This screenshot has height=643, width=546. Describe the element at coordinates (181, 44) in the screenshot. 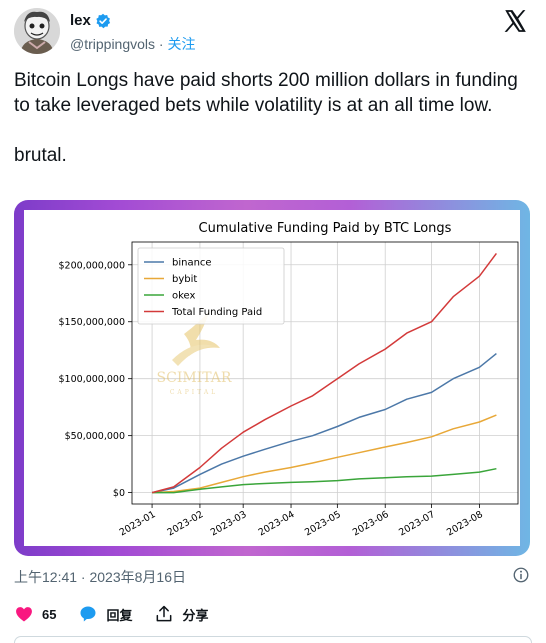

I see `follow-button: 关注` at that location.